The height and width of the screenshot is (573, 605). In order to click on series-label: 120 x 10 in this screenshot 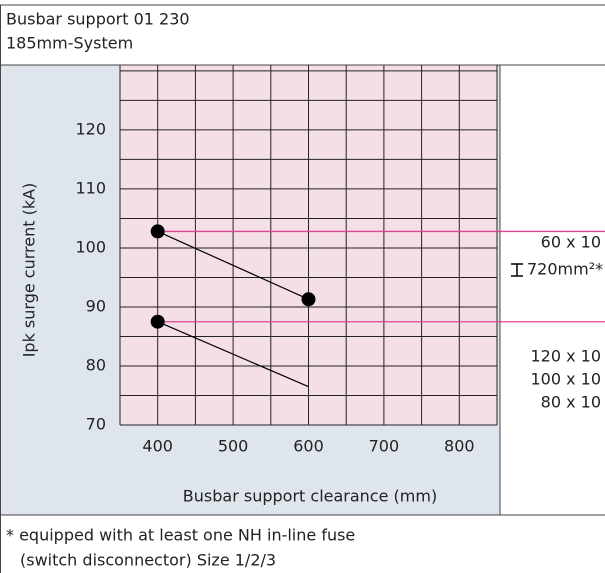, I will do `click(565, 356)`.